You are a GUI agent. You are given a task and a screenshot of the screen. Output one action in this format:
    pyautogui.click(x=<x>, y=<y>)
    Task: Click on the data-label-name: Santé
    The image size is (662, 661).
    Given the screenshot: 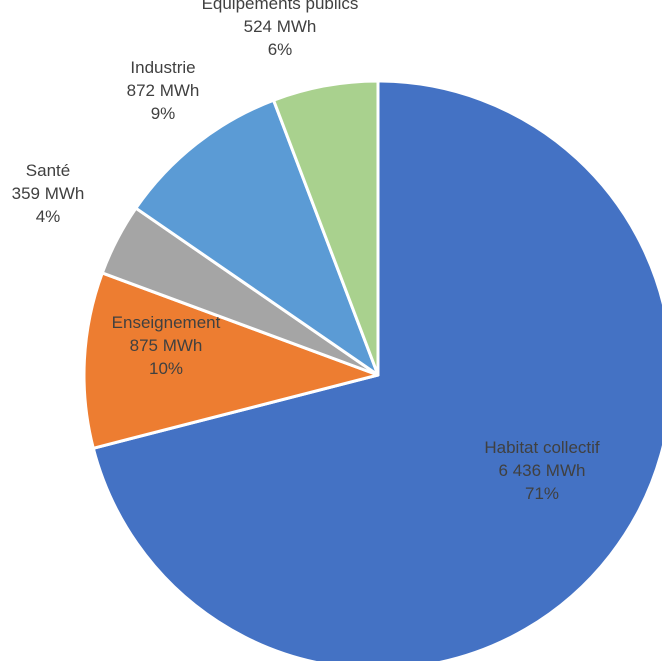 What is the action you would take?
    pyautogui.click(x=48, y=170)
    